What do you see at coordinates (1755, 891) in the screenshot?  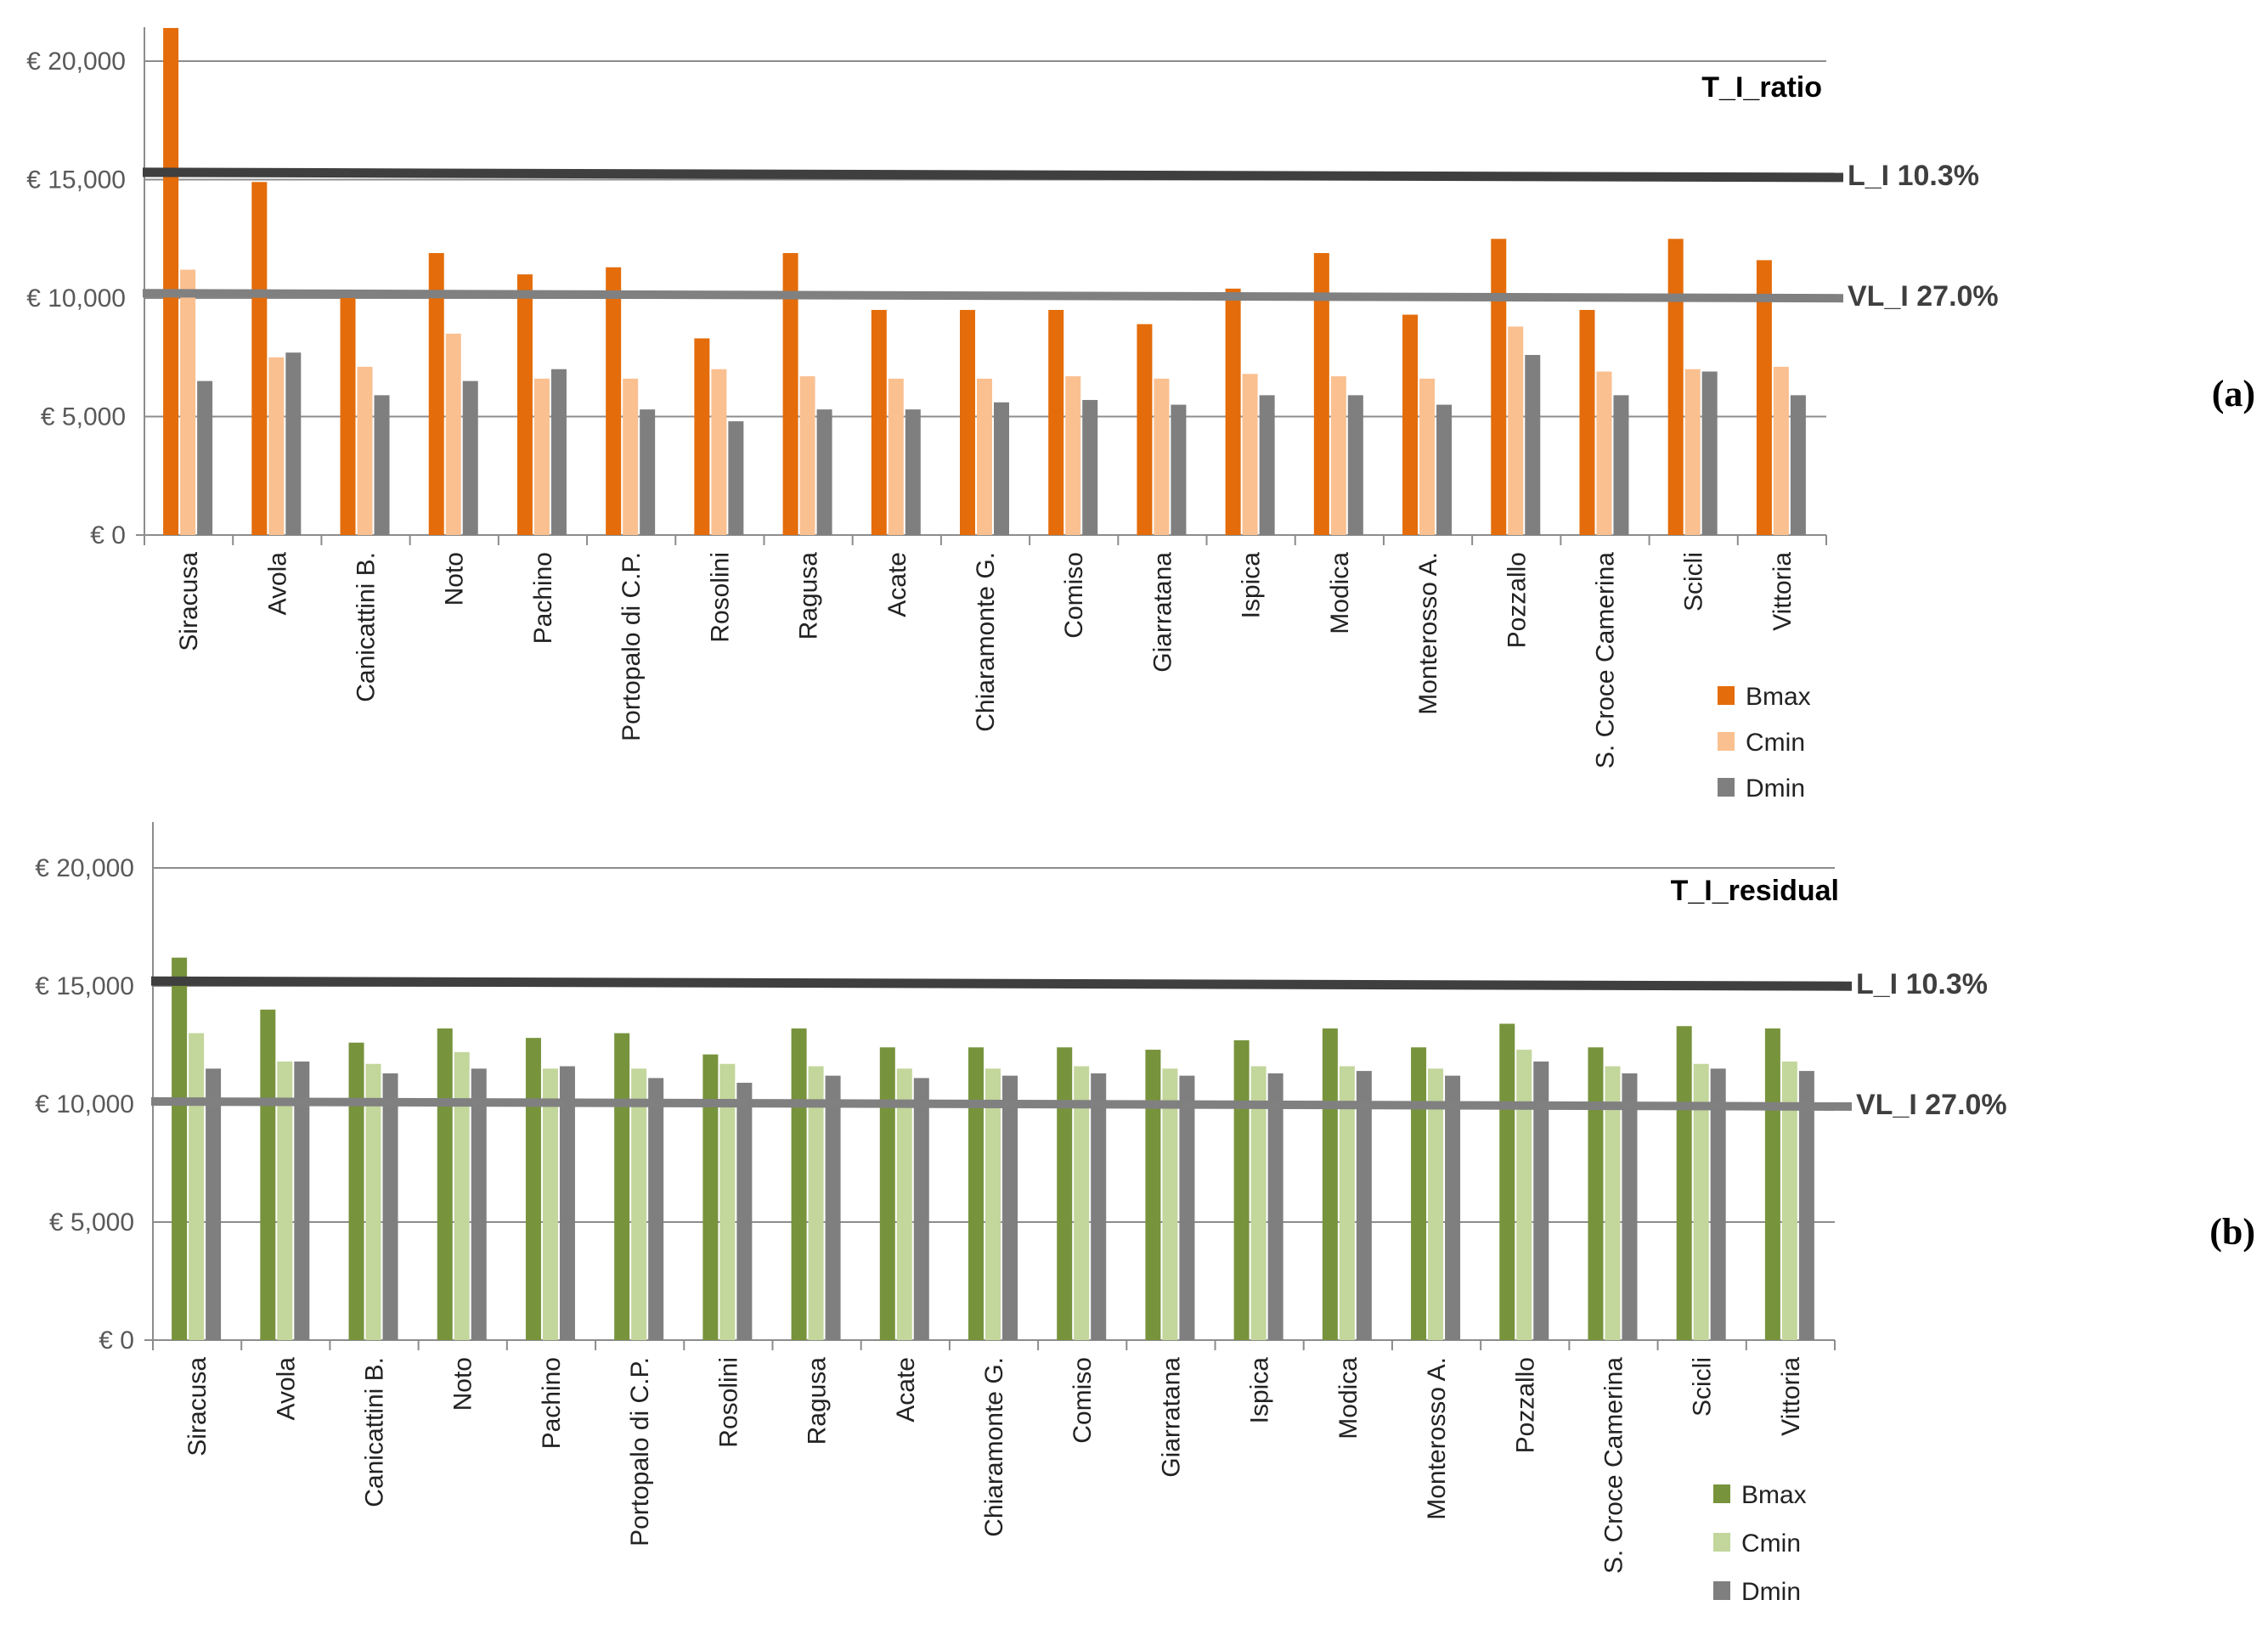 I see `chart-title: T_I_residual` at bounding box center [1755, 891].